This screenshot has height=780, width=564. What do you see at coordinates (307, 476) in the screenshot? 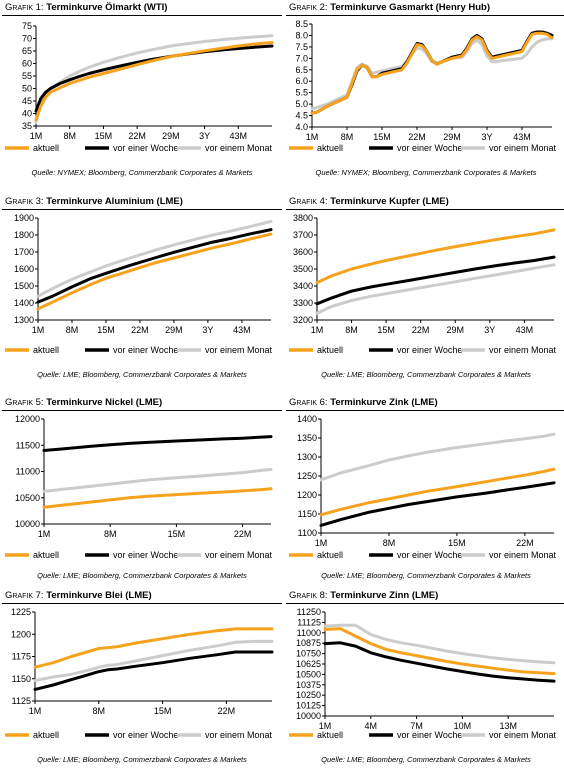
I see `y-tick-label: 1250` at bounding box center [307, 476].